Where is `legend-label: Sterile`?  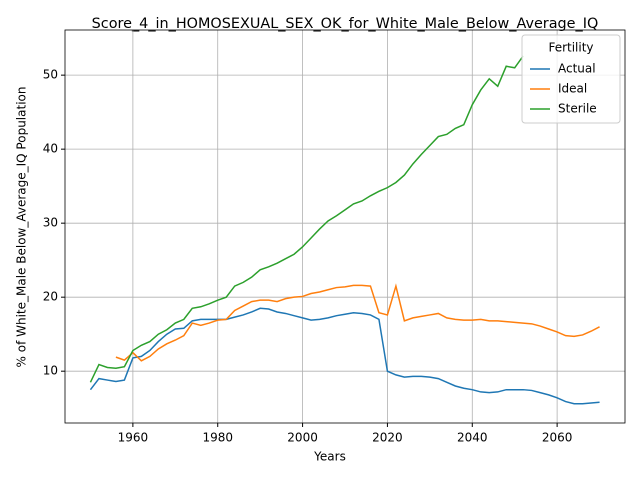
legend-label: Sterile is located at coordinates (577, 109).